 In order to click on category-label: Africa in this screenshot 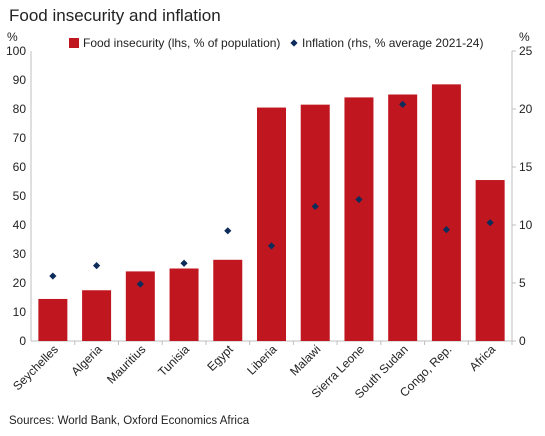, I will do `click(483, 358)`.